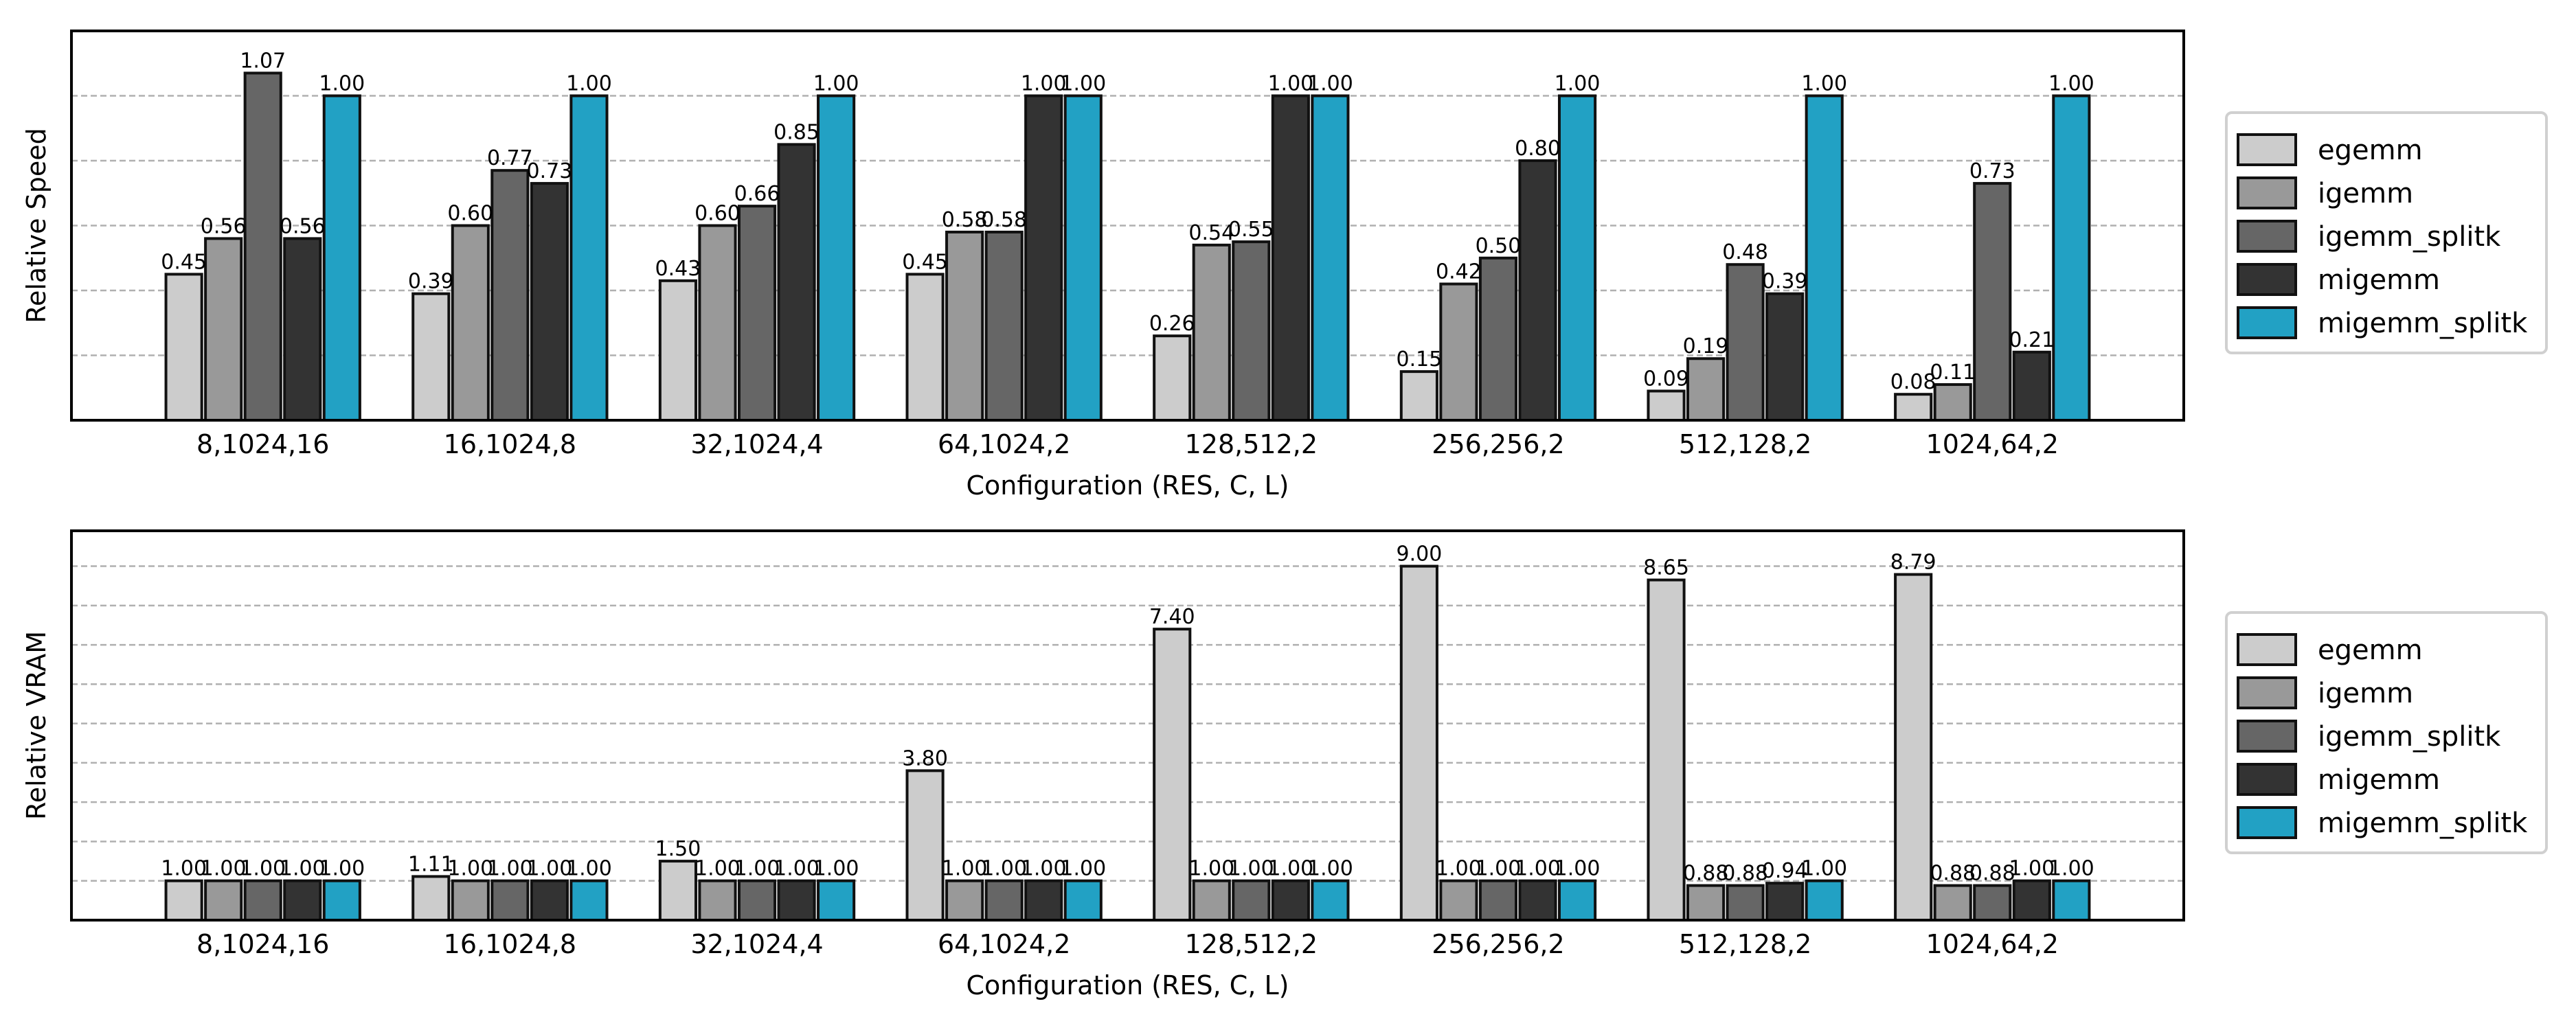  What do you see at coordinates (1785, 282) in the screenshot?
I see `speed-data-label-migemm-6: 0.39` at bounding box center [1785, 282].